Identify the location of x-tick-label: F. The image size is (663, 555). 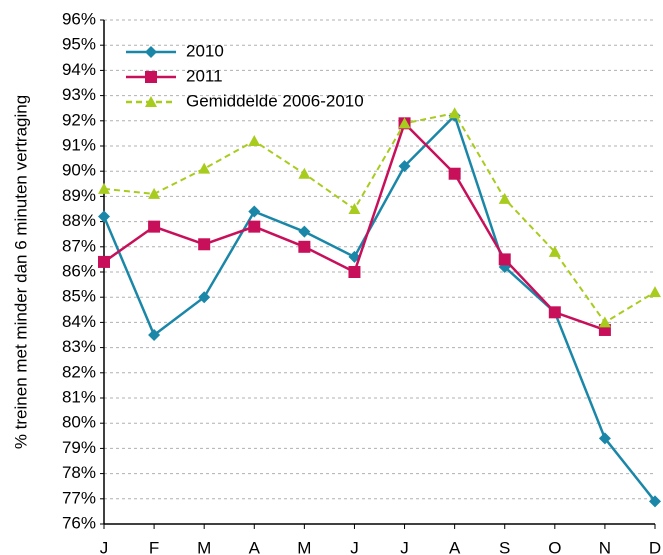
(154, 546).